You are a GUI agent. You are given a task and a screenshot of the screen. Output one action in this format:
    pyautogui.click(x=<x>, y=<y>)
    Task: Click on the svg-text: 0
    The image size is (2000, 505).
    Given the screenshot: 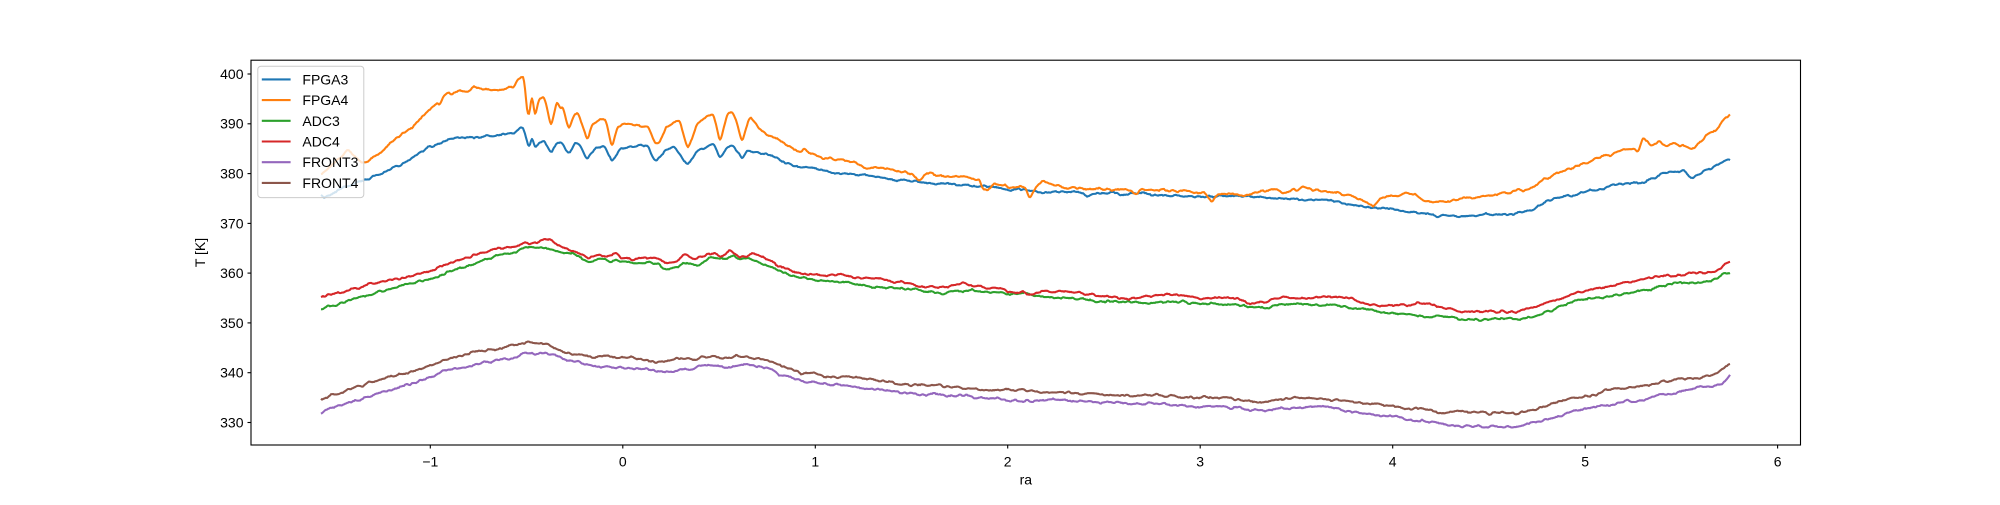 What is the action you would take?
    pyautogui.click(x=623, y=461)
    